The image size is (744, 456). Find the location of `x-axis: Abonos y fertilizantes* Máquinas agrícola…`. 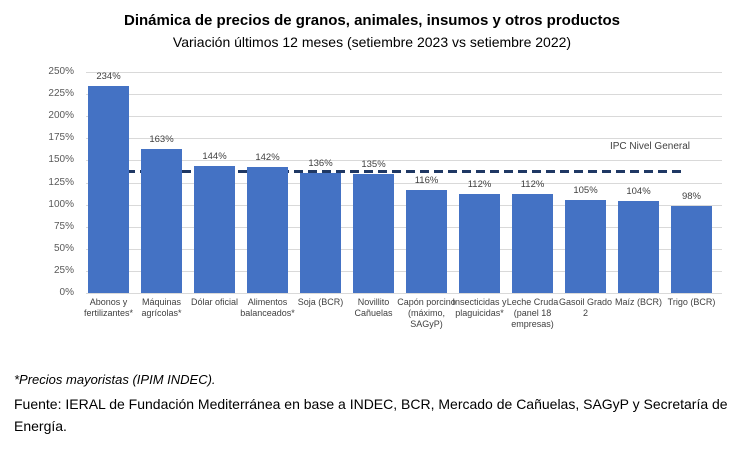

x-axis: Abonos y fertilizantes* Máquinas agrícola… is located at coordinates (403, 327).